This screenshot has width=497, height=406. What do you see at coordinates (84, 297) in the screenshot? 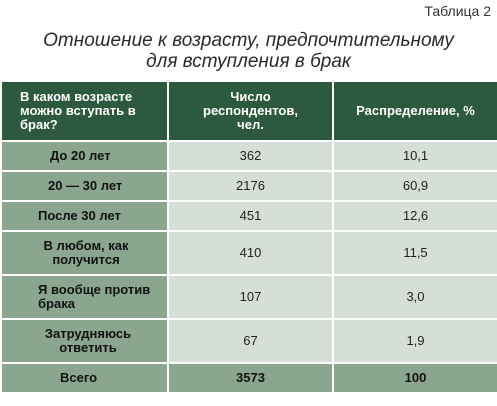
I see `row-label: Я вообще против брака` at bounding box center [84, 297].